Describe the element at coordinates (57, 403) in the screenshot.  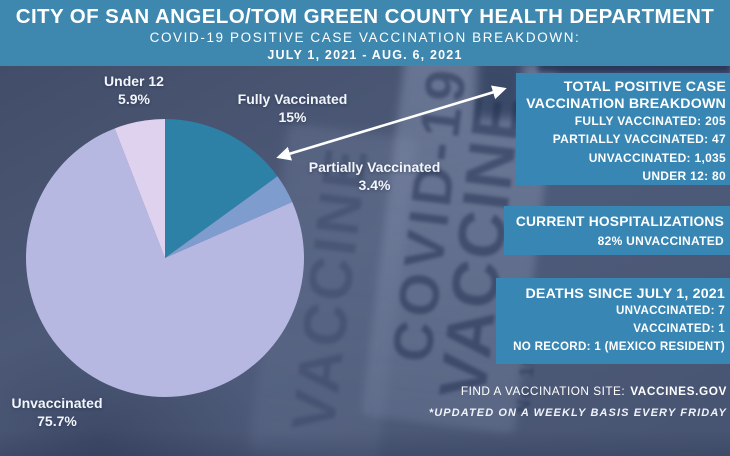
I see `slice-name: Unvaccinated` at that location.